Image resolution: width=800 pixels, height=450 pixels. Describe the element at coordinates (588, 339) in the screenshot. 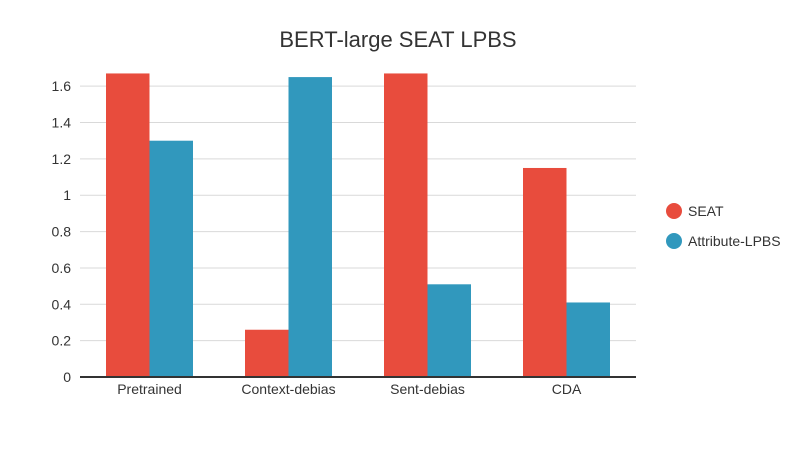

I see `bar-attribute-lpbs-cda` at that location.